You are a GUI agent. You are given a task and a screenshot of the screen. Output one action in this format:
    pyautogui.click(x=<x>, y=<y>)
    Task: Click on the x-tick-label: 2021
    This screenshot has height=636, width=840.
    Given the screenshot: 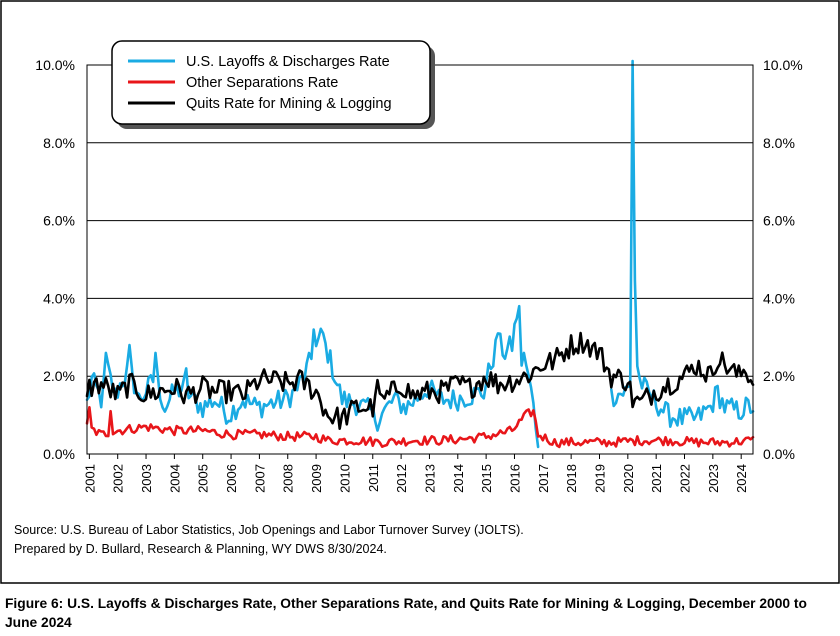 What is the action you would take?
    pyautogui.click(x=656, y=478)
    